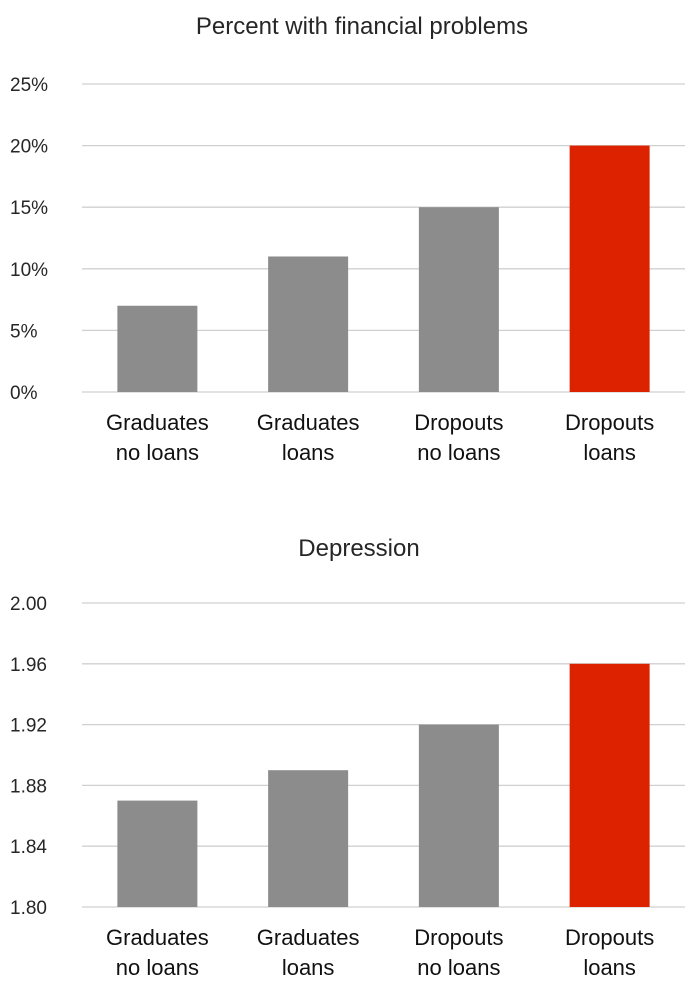  I want to click on depression-x-tick-label: Graduates no loans, so click(157, 952).